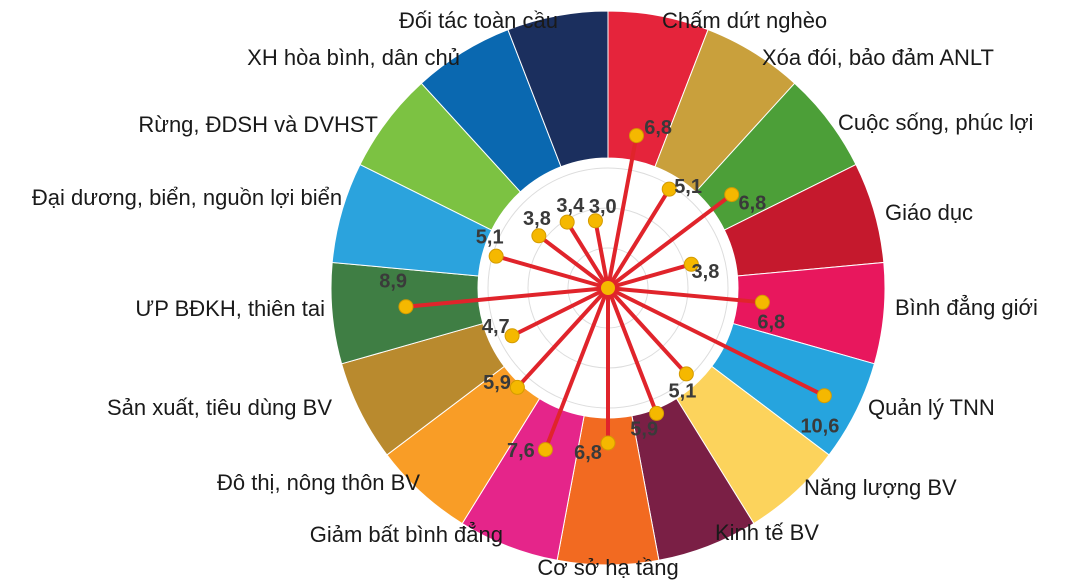 The image size is (1086, 584). Describe the element at coordinates (931, 407) in the screenshot. I see `category-label: Quản lý TNN` at that location.